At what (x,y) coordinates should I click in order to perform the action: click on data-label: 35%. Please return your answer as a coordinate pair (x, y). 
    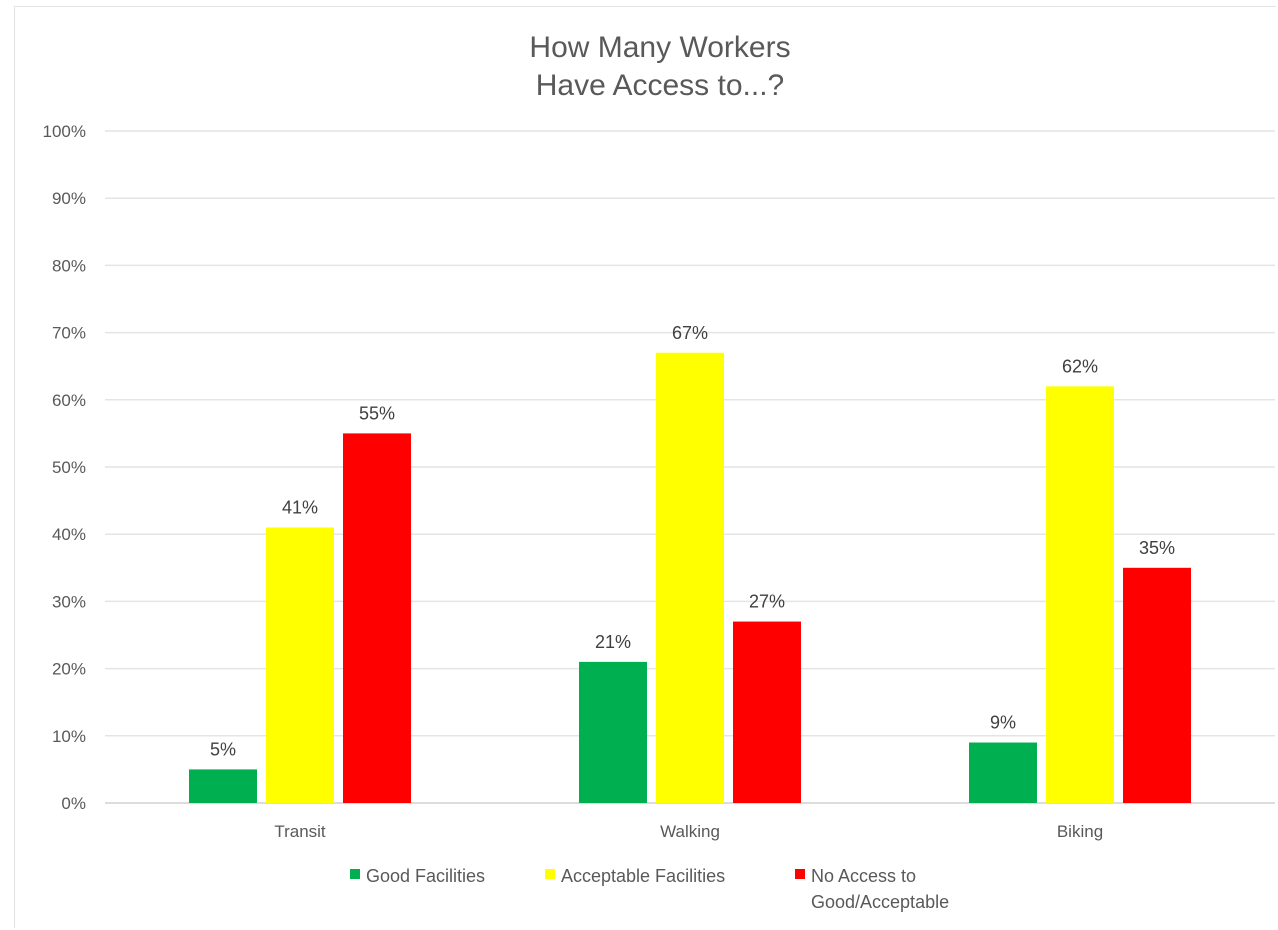
    Looking at the image, I should click on (1157, 548).